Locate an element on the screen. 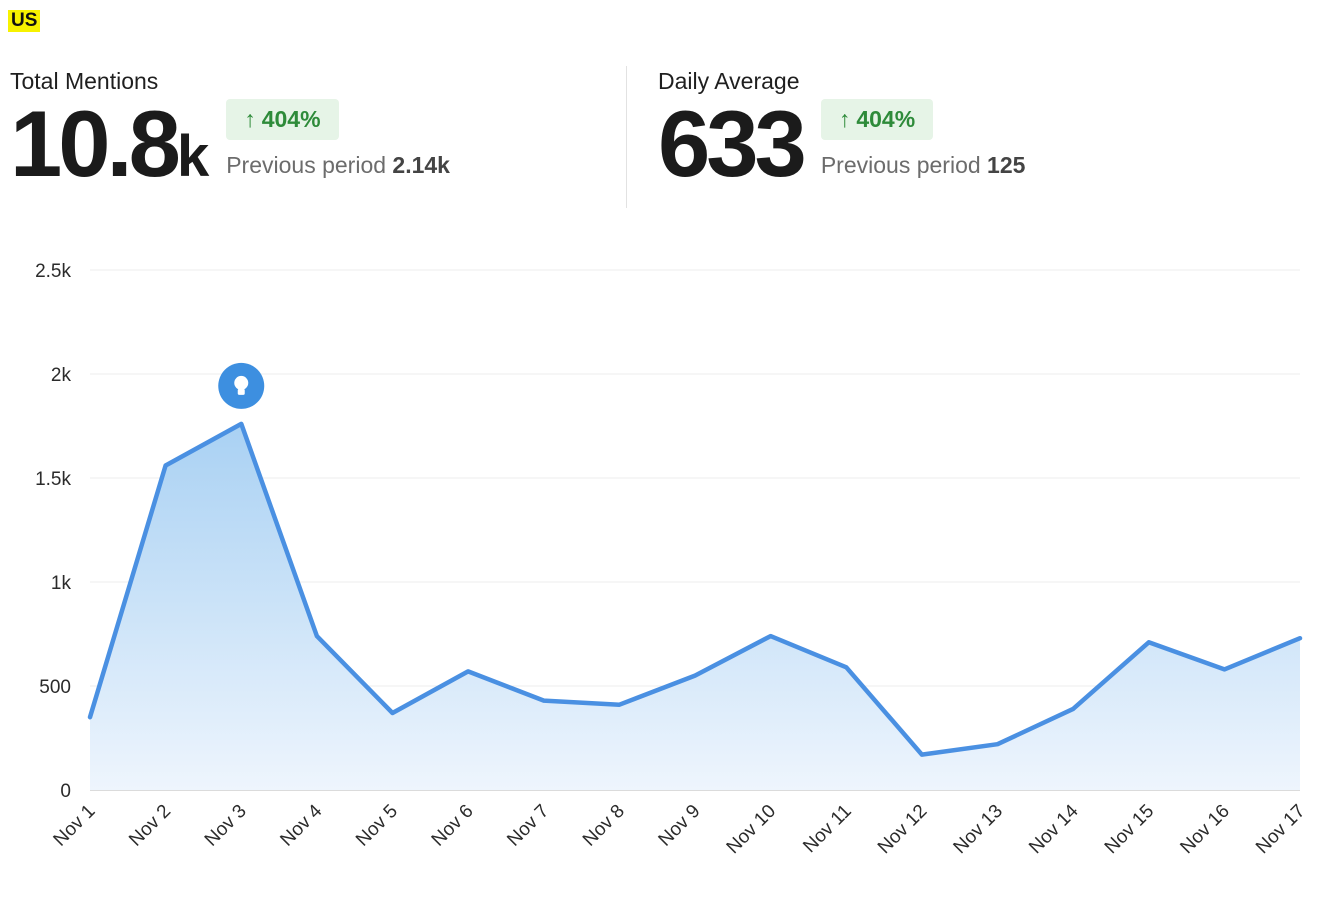 The image size is (1332, 900). total-mentions-change: 404% is located at coordinates (291, 119).